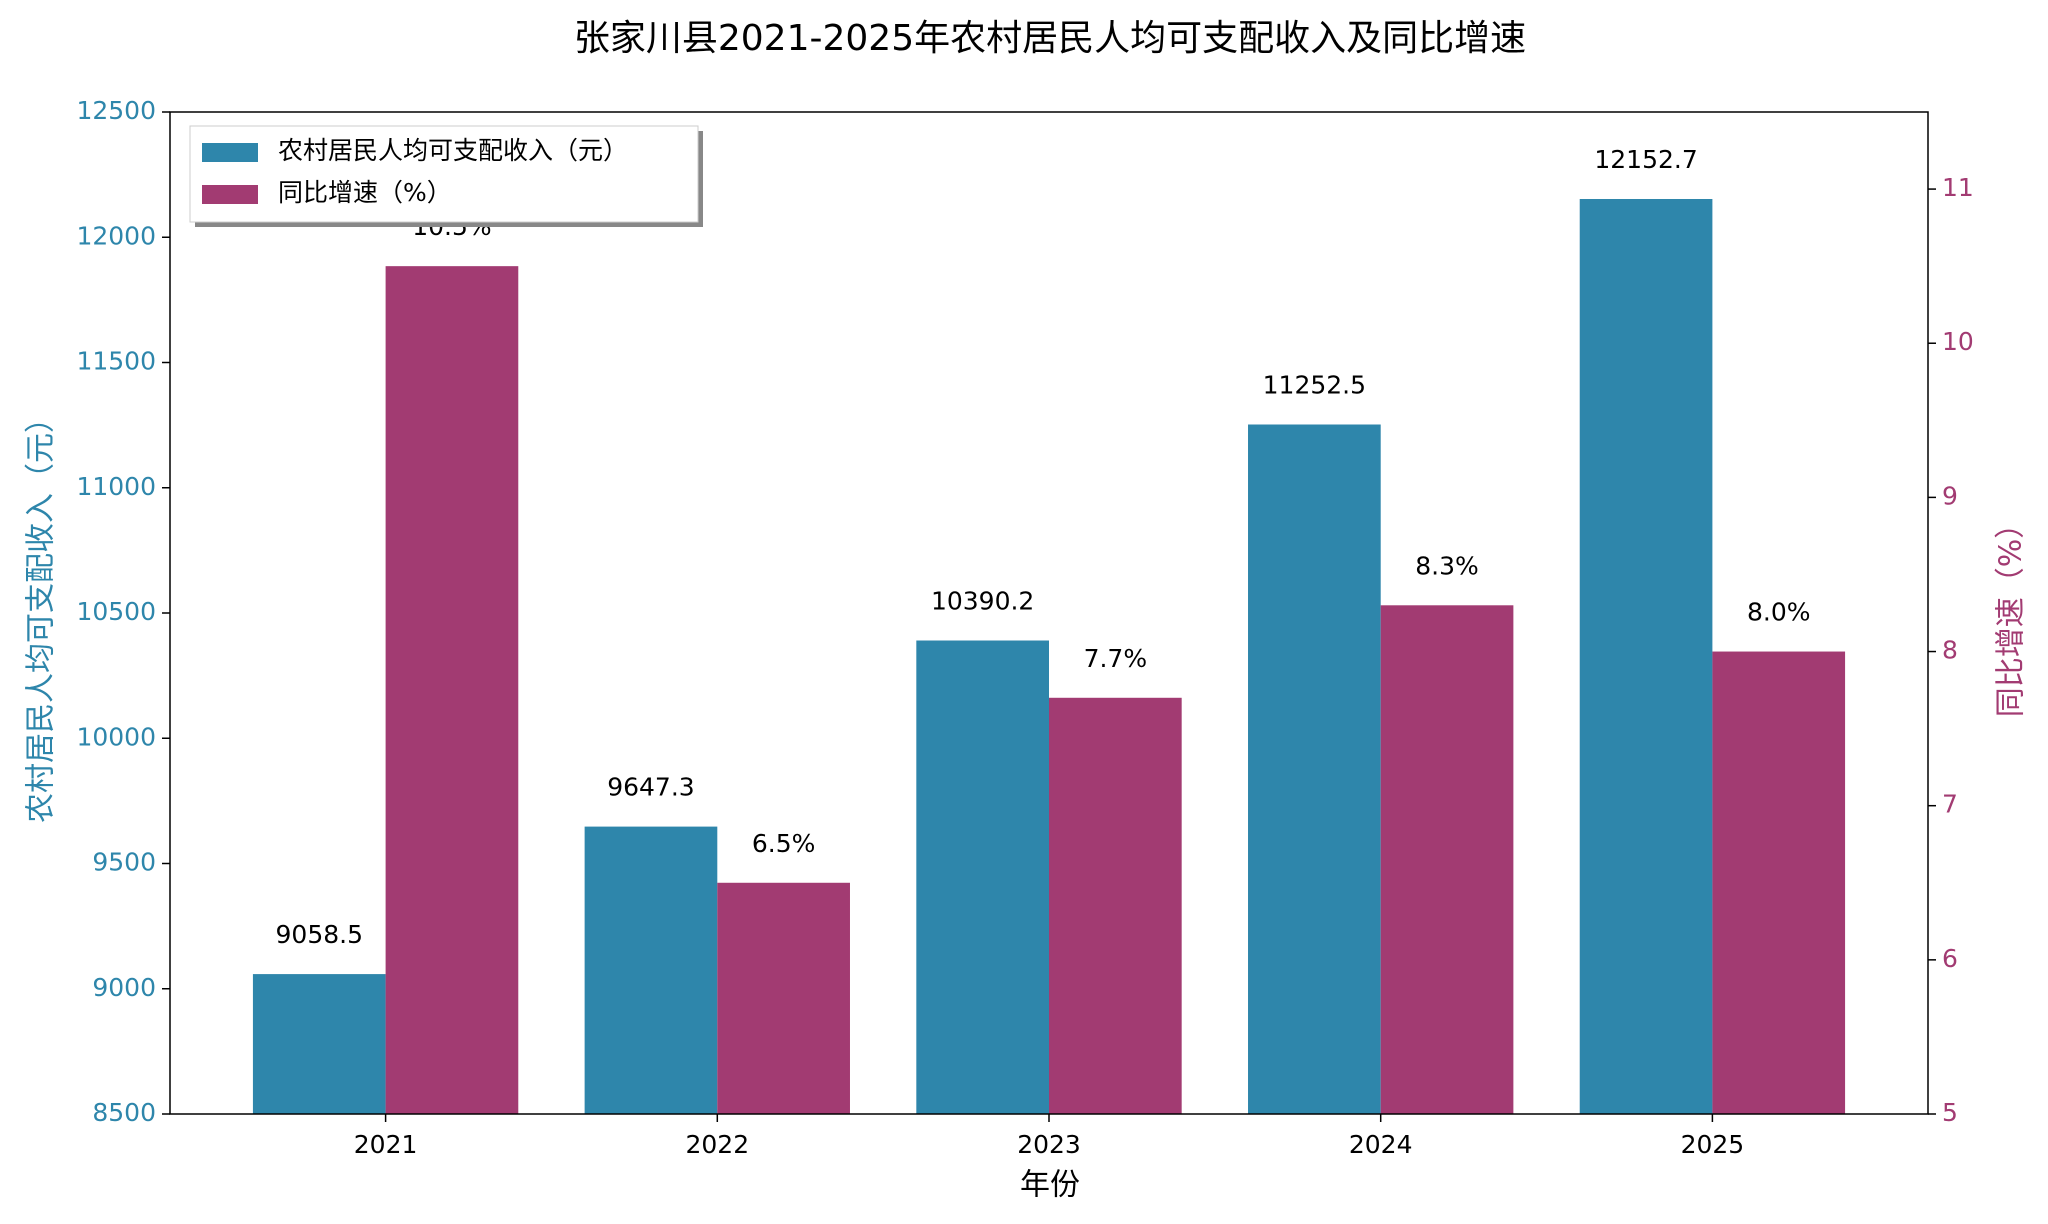 Image resolution: width=2048 pixels, height=1224 pixels. I want to click on x-tick-label: 2021, so click(386, 1144).